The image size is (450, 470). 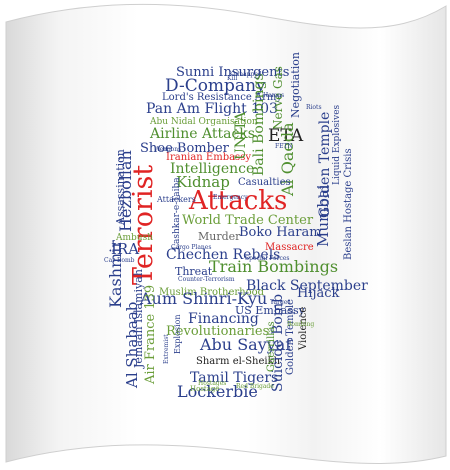 What do you see at coordinates (166, 349) in the screenshot?
I see `word-extremist: Extremist` at bounding box center [166, 349].